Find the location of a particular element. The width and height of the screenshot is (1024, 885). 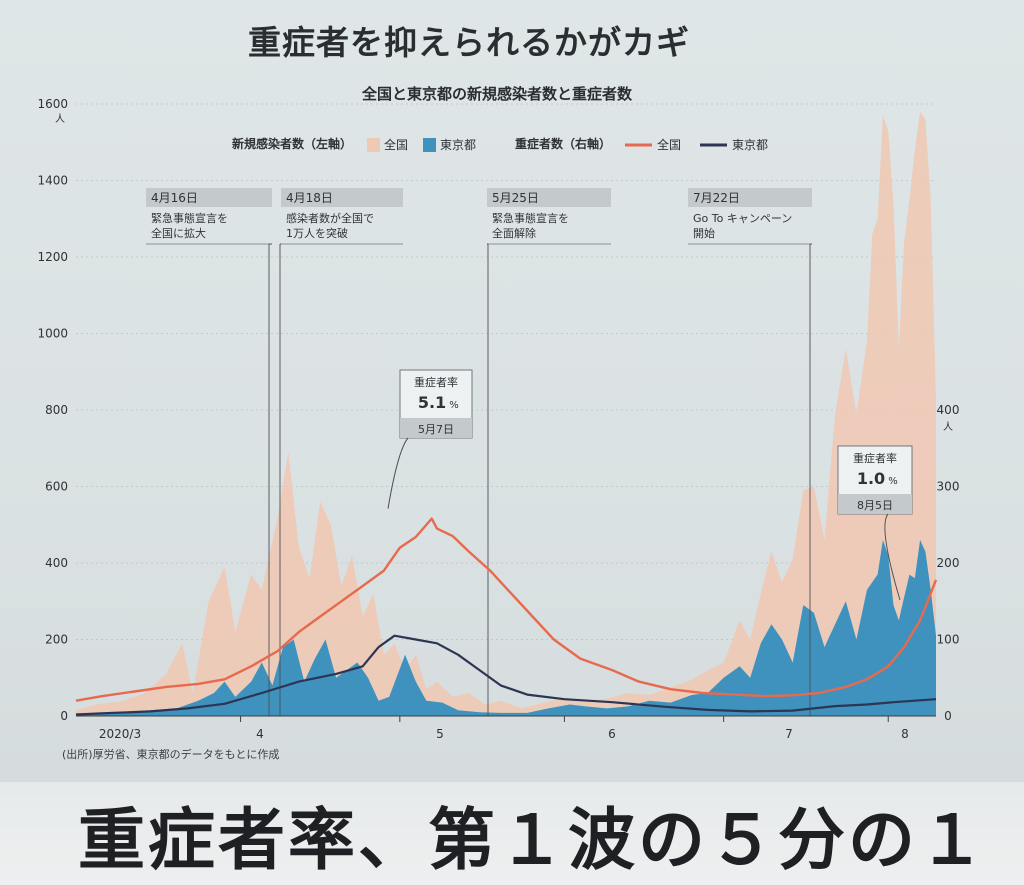

x-tick-label: 6 is located at coordinates (612, 734).